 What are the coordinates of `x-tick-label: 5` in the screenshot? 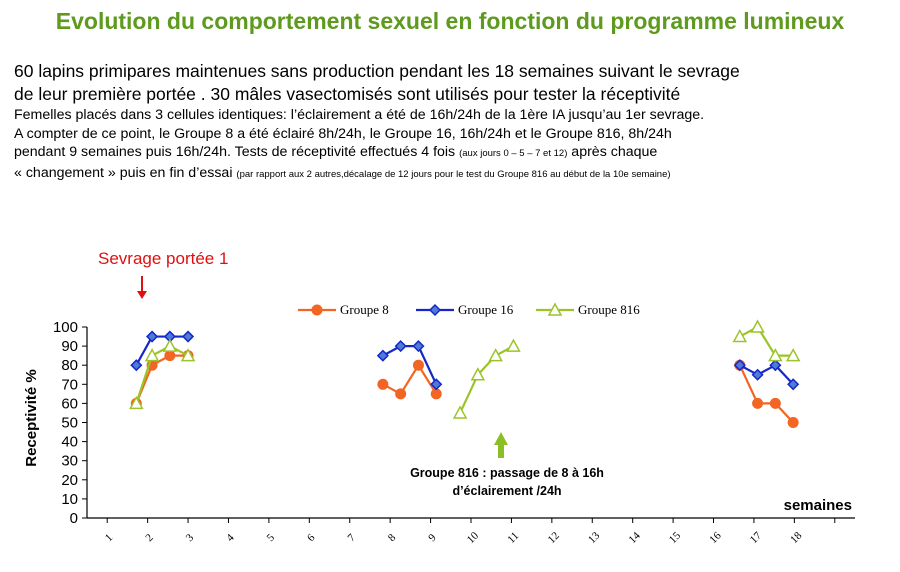 It's located at (271, 537).